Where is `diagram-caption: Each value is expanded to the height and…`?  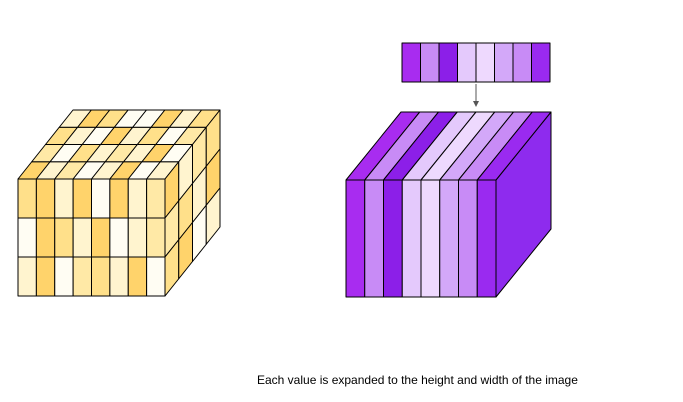
diagram-caption: Each value is expanded to the height and… is located at coordinates (417, 380).